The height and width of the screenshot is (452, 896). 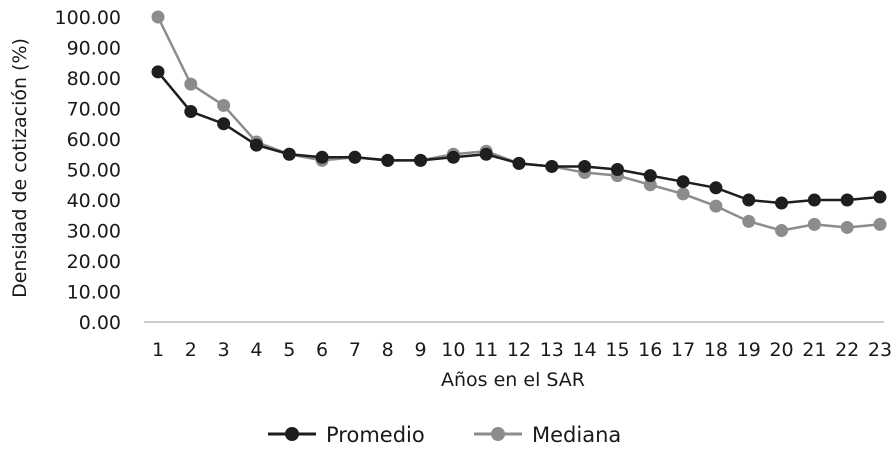 What do you see at coordinates (576, 435) in the screenshot?
I see `legend-label: Mediana` at bounding box center [576, 435].